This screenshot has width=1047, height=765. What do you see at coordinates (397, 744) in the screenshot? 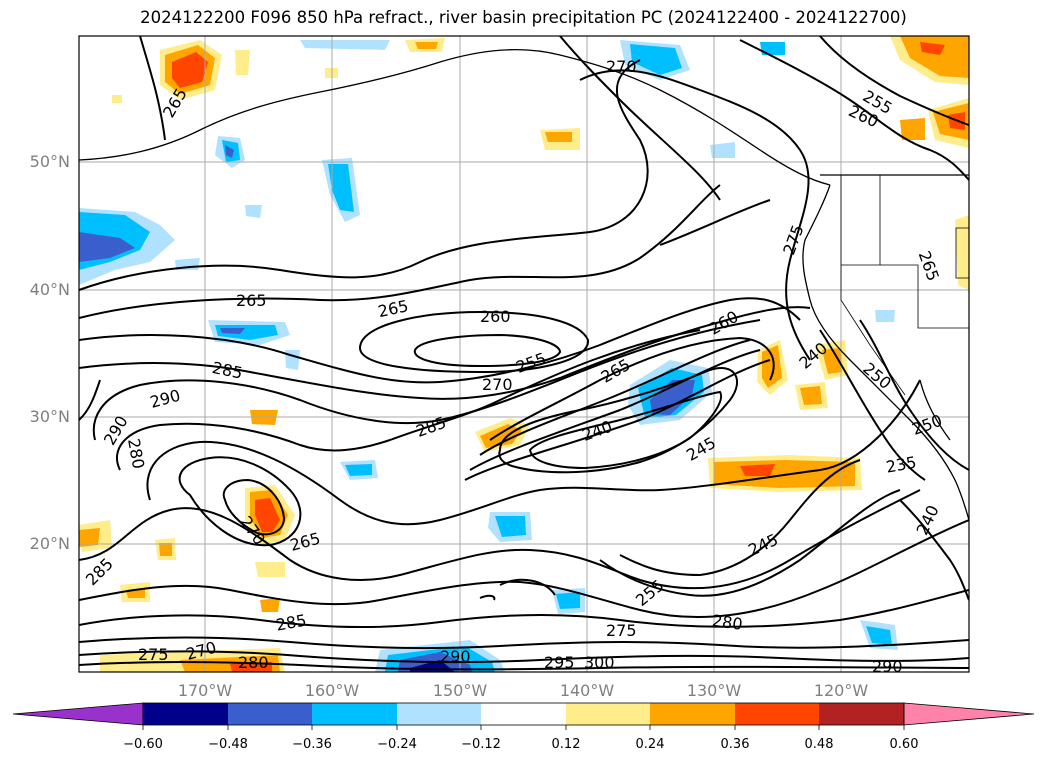
I see `colorbar-tick-label: −0.24` at bounding box center [397, 744].